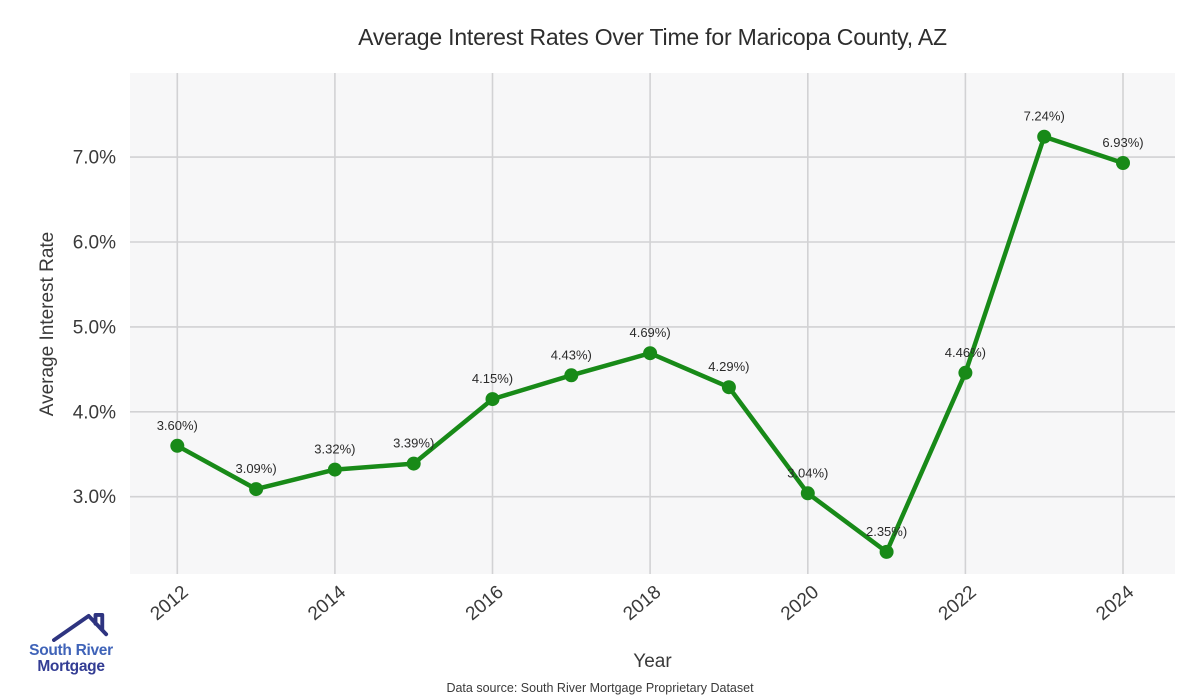  Describe the element at coordinates (177, 425) in the screenshot. I see `point-label: 3.60%)` at that location.